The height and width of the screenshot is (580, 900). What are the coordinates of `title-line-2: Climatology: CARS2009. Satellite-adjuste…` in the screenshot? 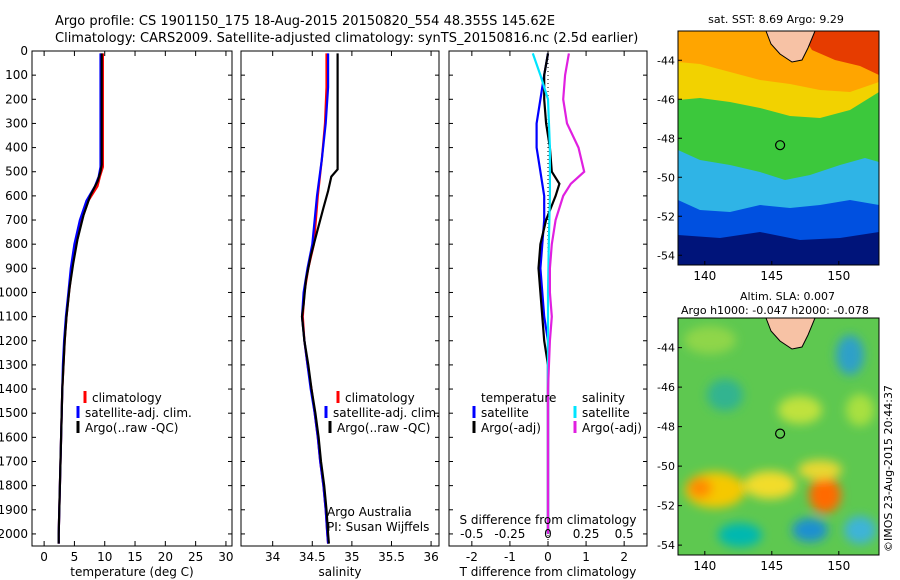 It's located at (346, 38).